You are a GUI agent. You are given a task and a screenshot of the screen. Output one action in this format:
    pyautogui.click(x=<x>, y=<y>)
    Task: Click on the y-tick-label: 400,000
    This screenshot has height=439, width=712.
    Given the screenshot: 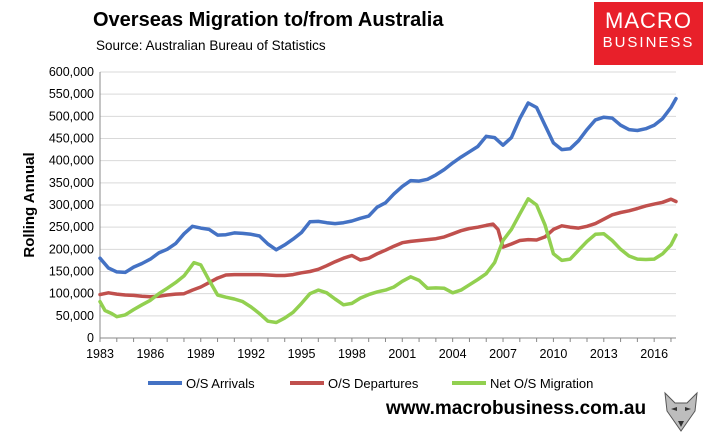 What is the action you would take?
    pyautogui.click(x=71, y=161)
    